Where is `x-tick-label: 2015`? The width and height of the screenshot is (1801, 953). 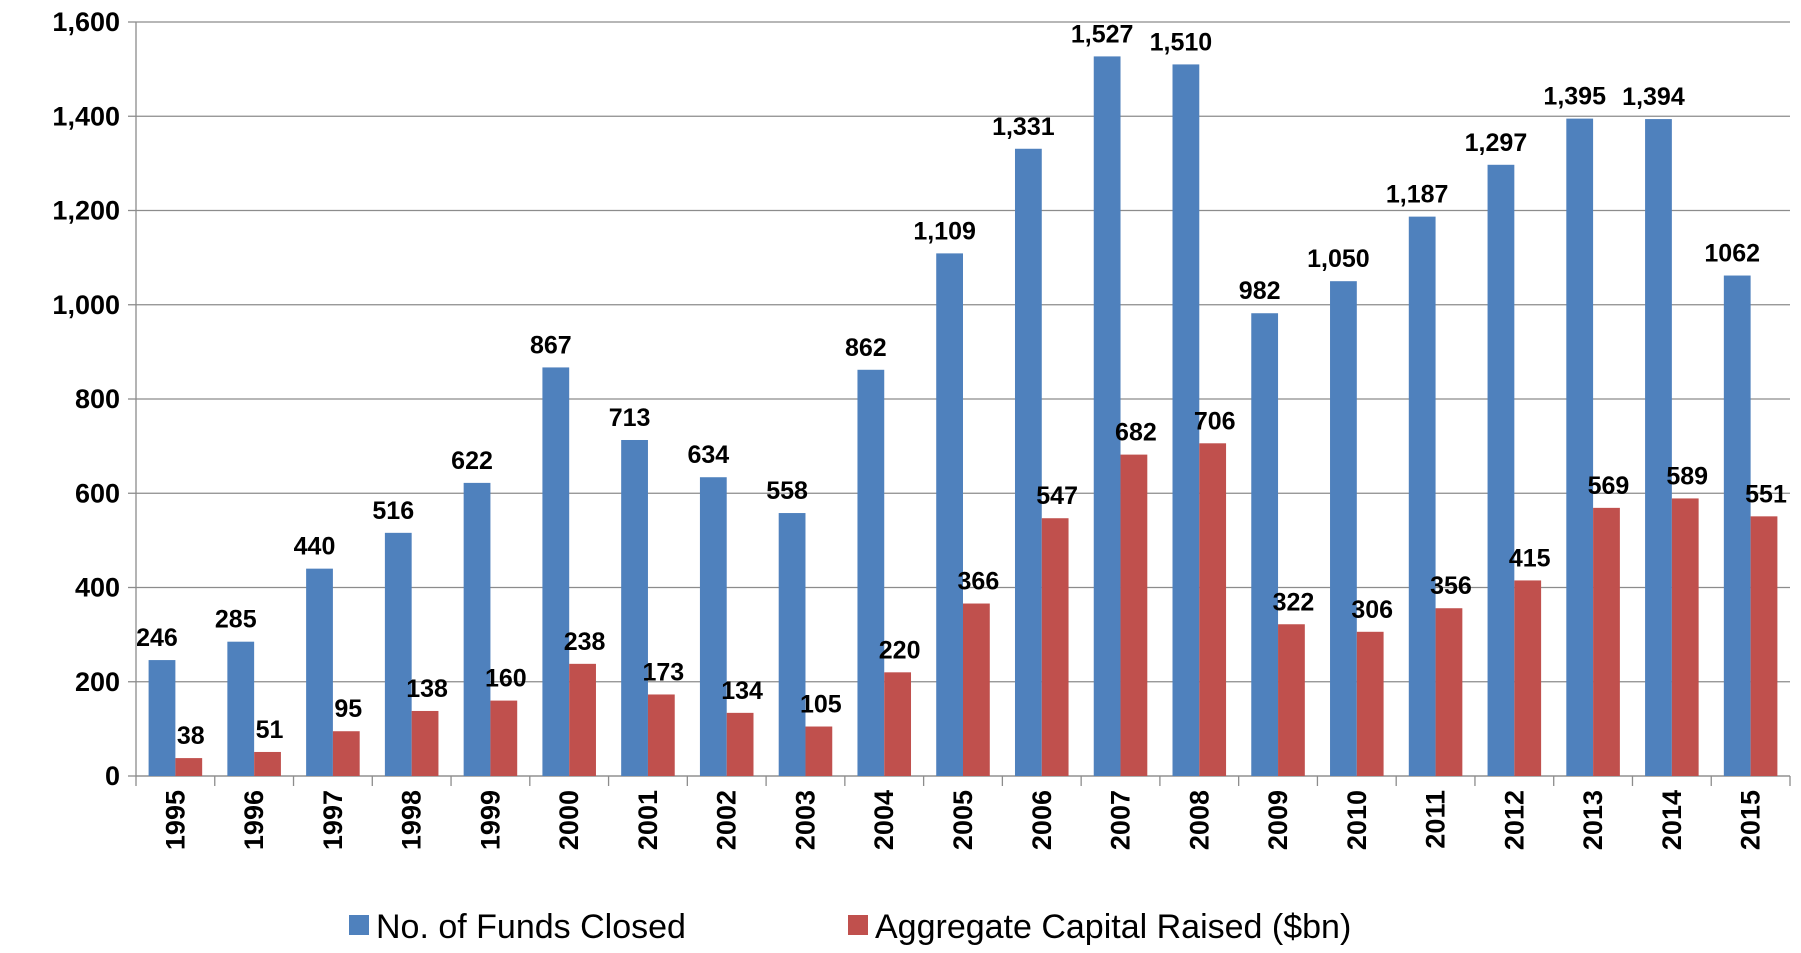
x-tick-label: 2015 is located at coordinates (1751, 820).